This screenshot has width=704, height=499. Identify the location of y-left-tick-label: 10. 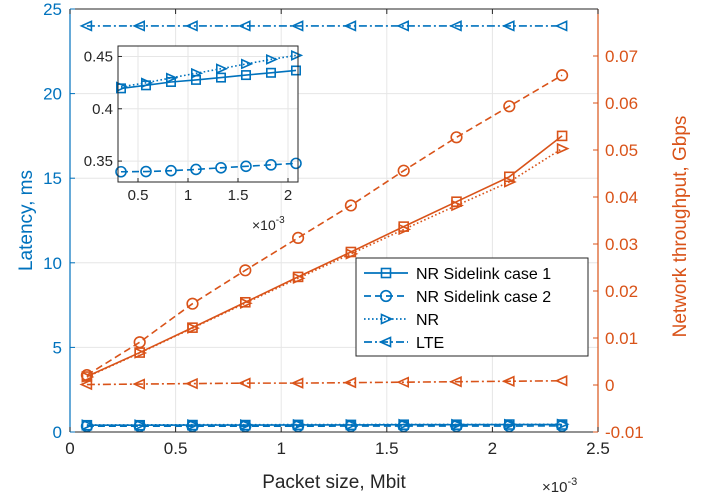
(52, 263).